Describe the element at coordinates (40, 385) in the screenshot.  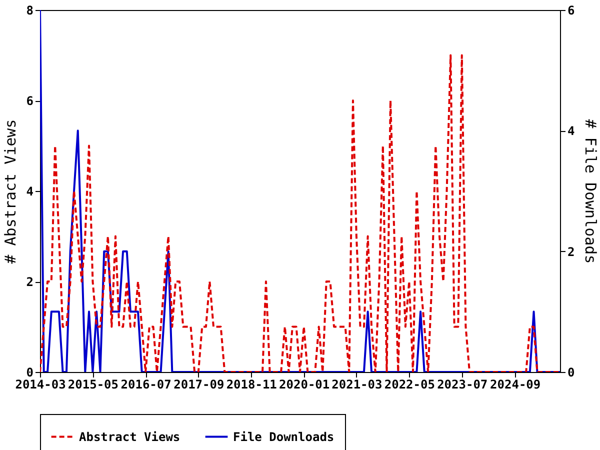
I see `x-tick-label: 2014-03` at that location.